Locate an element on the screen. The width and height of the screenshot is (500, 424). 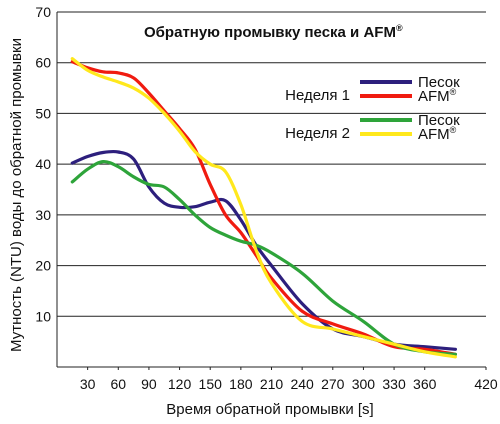
legend-group-label: Неделя 2 is located at coordinates (317, 133).